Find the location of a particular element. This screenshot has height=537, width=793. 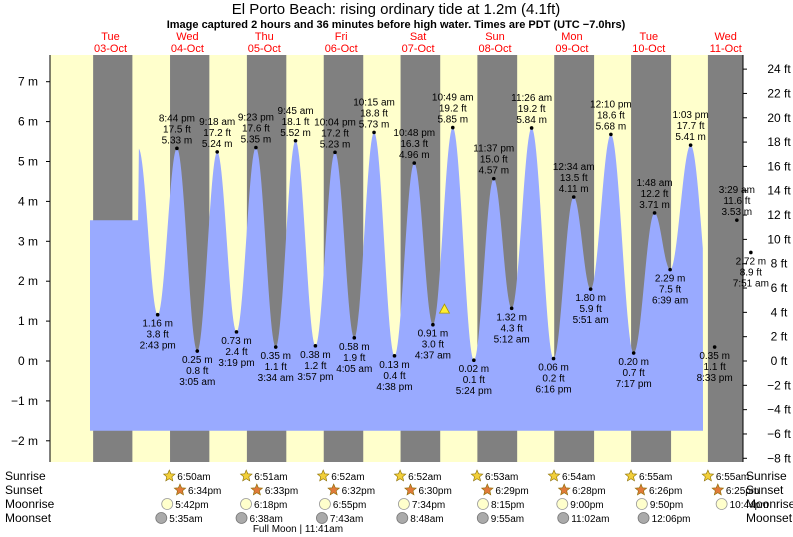

extreme-feet-label: 0.7 ft is located at coordinates (634, 373).